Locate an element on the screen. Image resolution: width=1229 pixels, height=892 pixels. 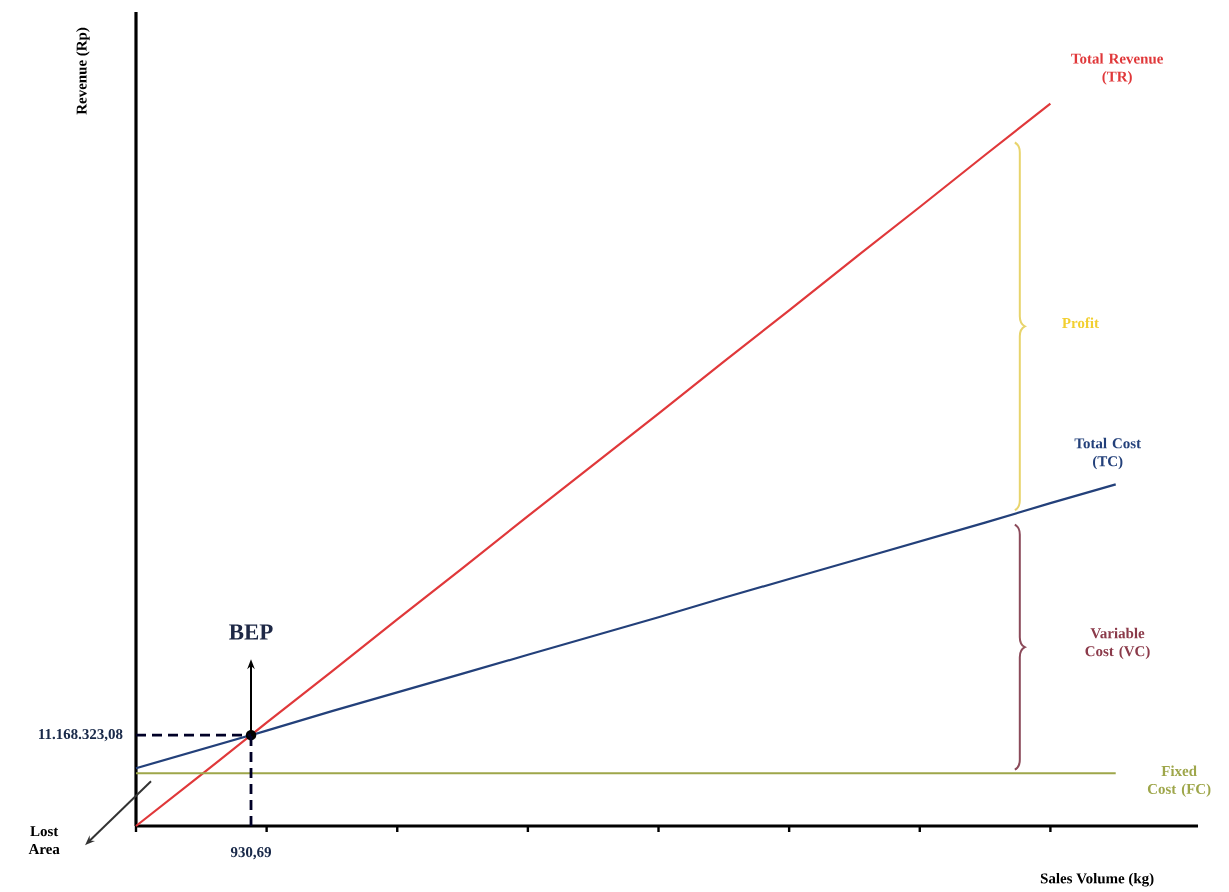
y-axis-title: Revenue (Rp) is located at coordinates (83, 71).